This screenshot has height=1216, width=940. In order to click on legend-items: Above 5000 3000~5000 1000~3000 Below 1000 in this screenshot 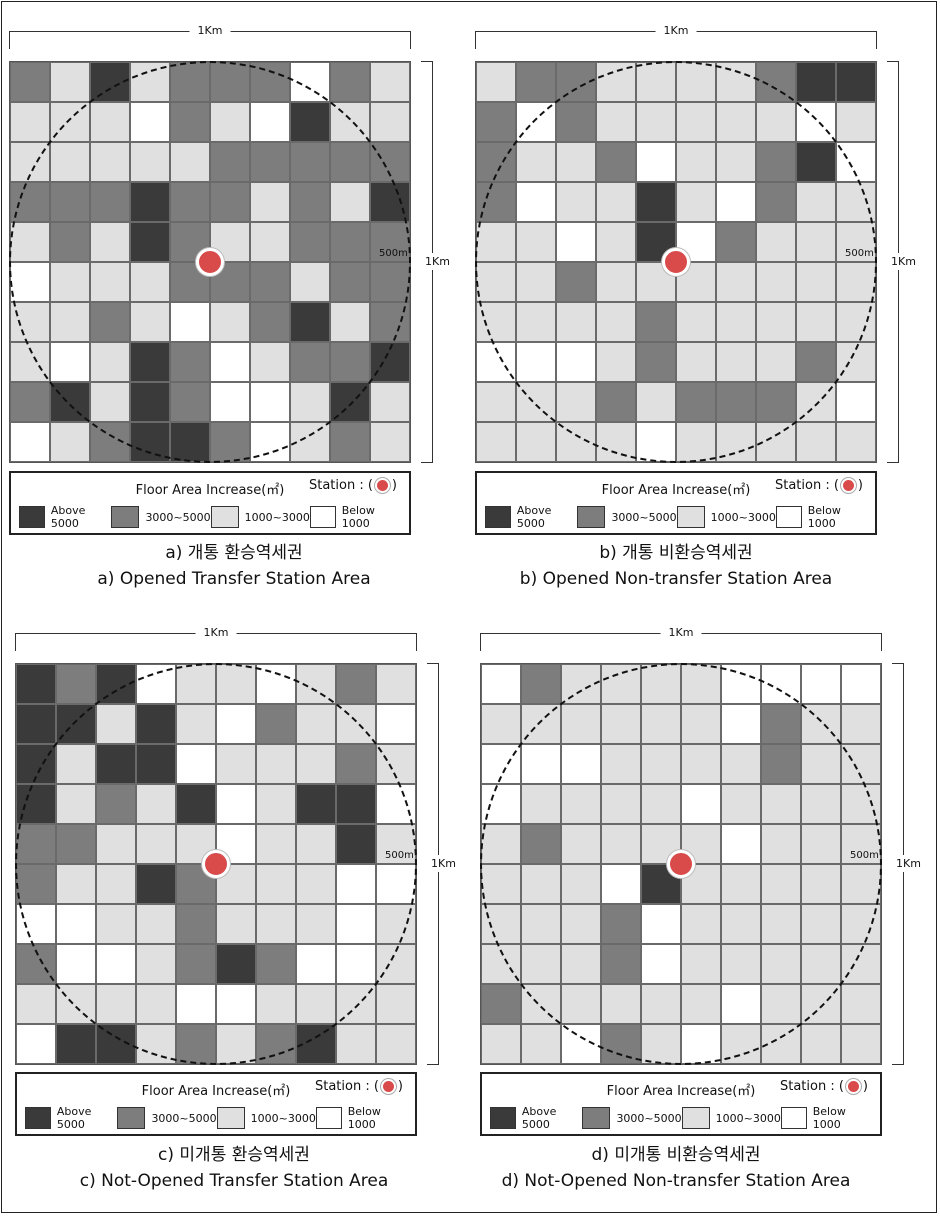, I will do `click(216, 1118)`.